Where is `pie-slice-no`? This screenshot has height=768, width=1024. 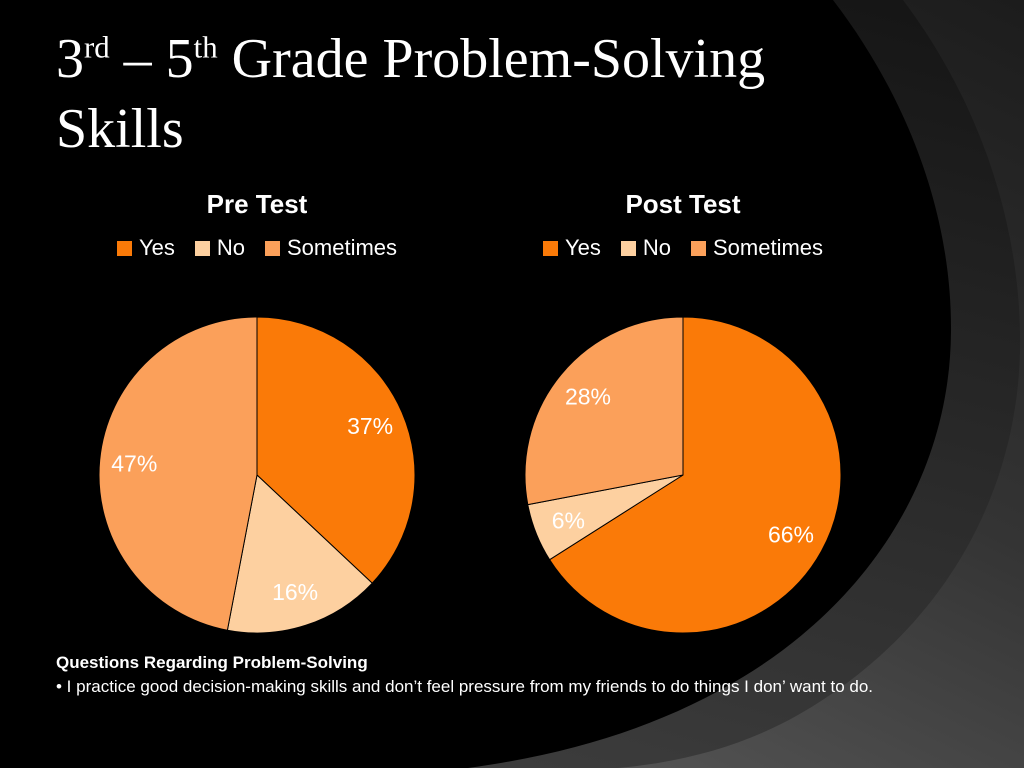
pie-slice-no is located at coordinates (299, 554).